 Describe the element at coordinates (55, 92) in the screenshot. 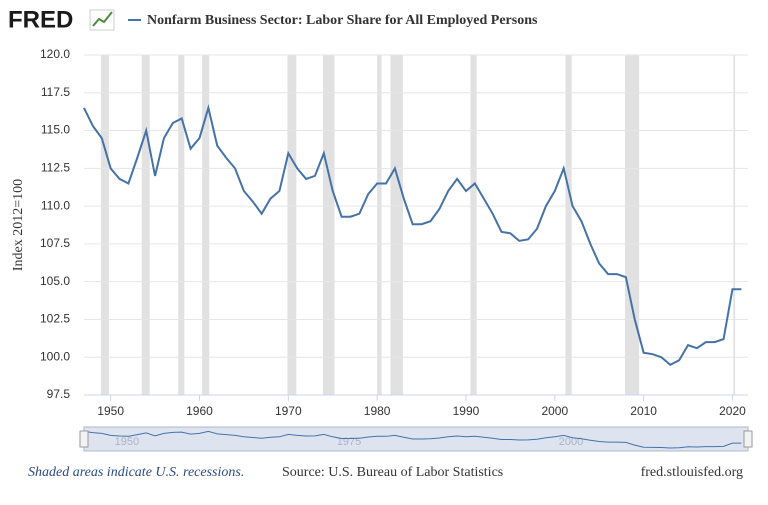

I see `y-tick-label: 117.5` at that location.